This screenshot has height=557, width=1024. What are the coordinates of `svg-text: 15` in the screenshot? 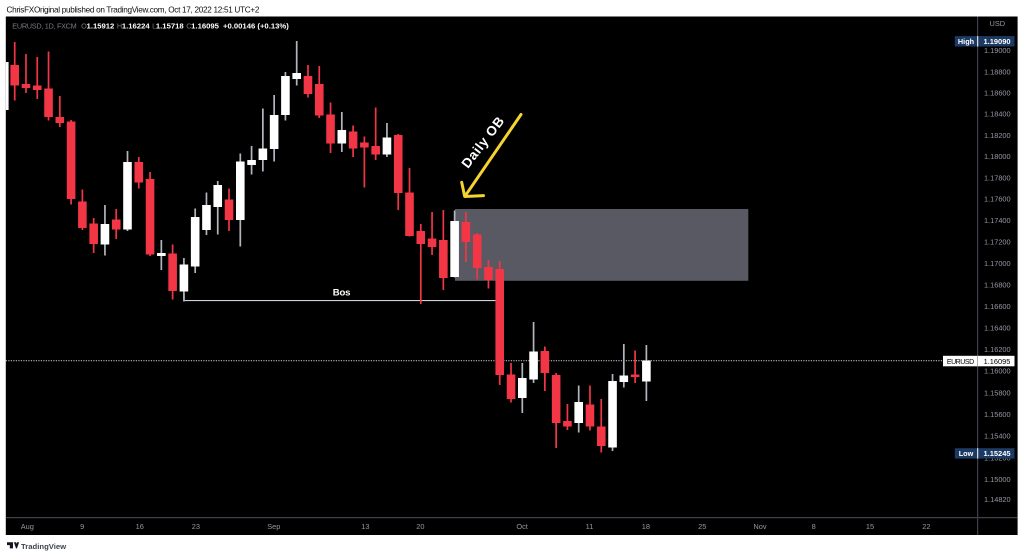 It's located at (870, 526).